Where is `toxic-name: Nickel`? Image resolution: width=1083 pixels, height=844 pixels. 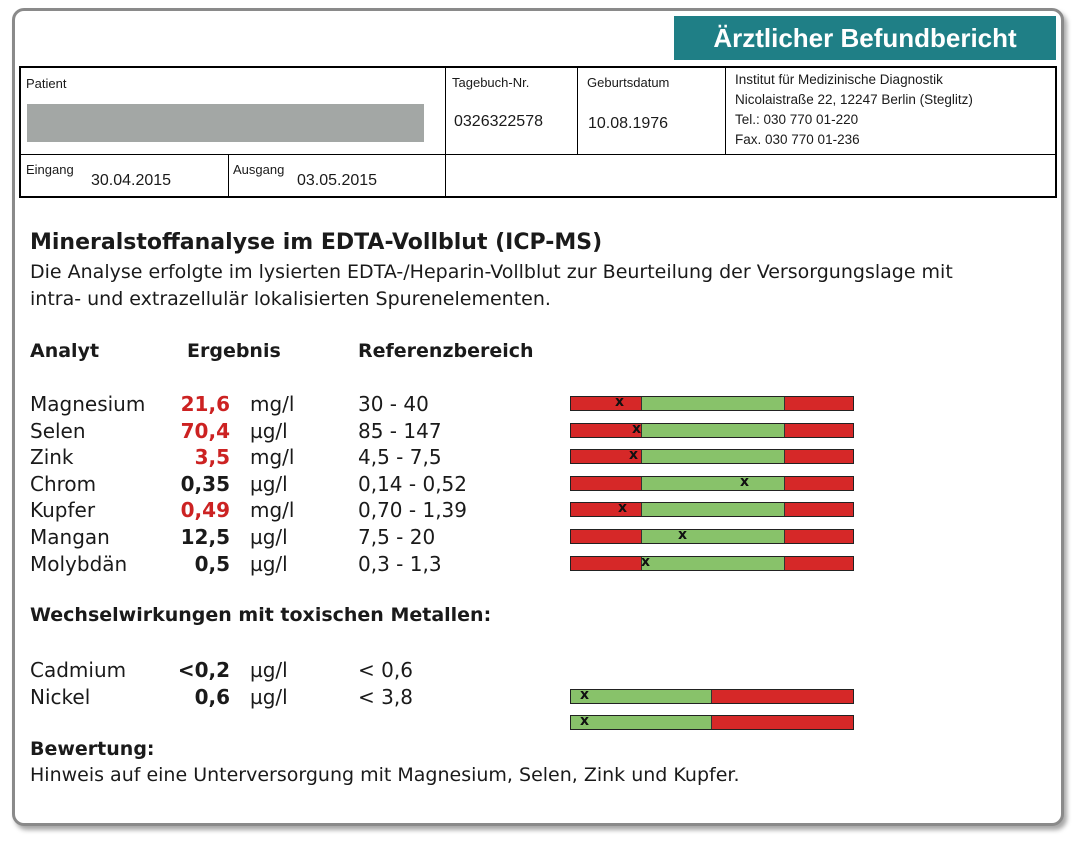 toxic-name: Nickel is located at coordinates (60, 697).